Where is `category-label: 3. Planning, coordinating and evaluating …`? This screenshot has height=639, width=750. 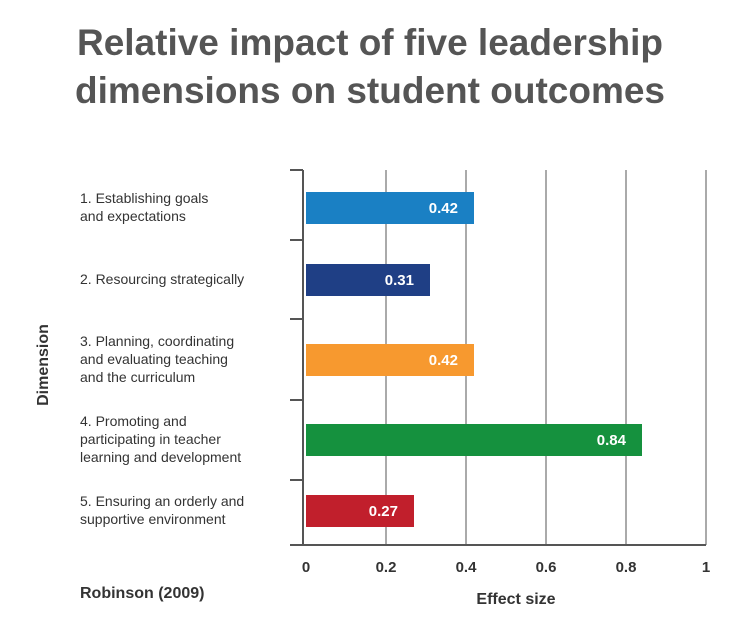
category-label: 3. Planning, coordinating and evaluating … is located at coordinates (157, 359).